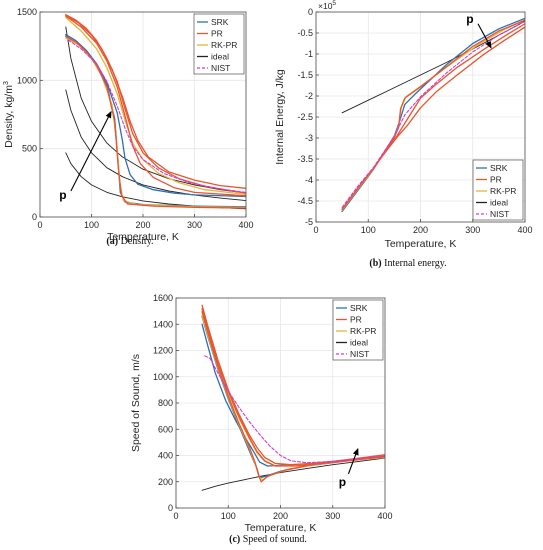 The height and width of the screenshot is (550, 543). What do you see at coordinates (327, 5) in the screenshot?
I see `y-exponent-label: ×10⁵` at bounding box center [327, 5].